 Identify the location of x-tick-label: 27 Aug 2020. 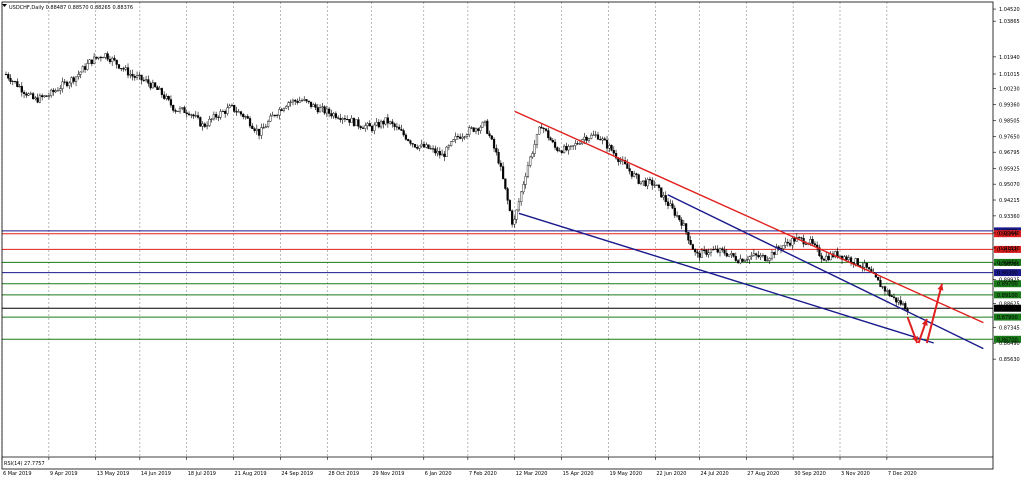
(763, 474).